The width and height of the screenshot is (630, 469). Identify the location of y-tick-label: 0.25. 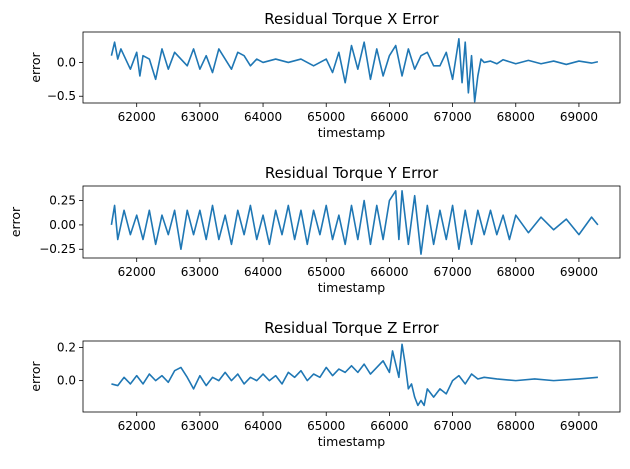
(62, 201).